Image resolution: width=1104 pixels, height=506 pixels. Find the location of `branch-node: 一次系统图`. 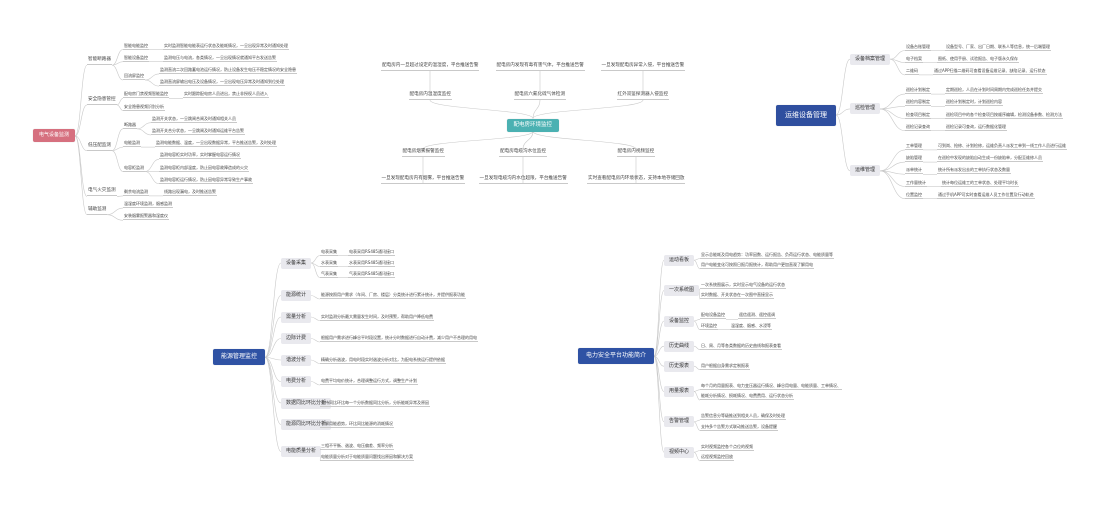

branch-node: 一次系统图 is located at coordinates (682, 291).